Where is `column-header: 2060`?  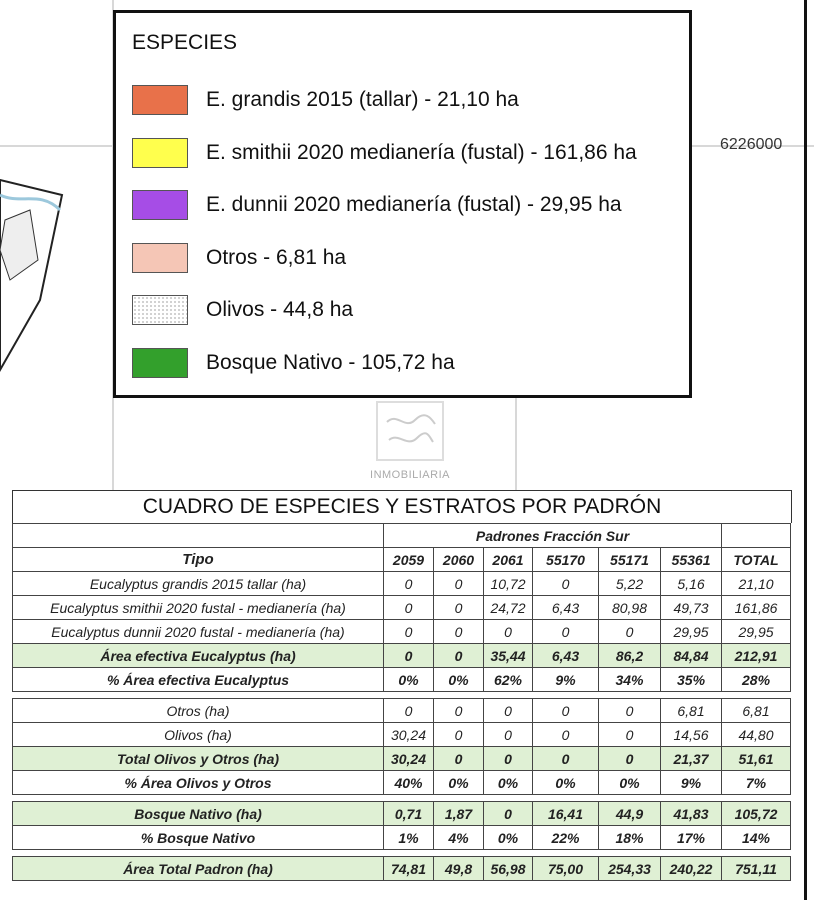
column-header: 2060 is located at coordinates (458, 559).